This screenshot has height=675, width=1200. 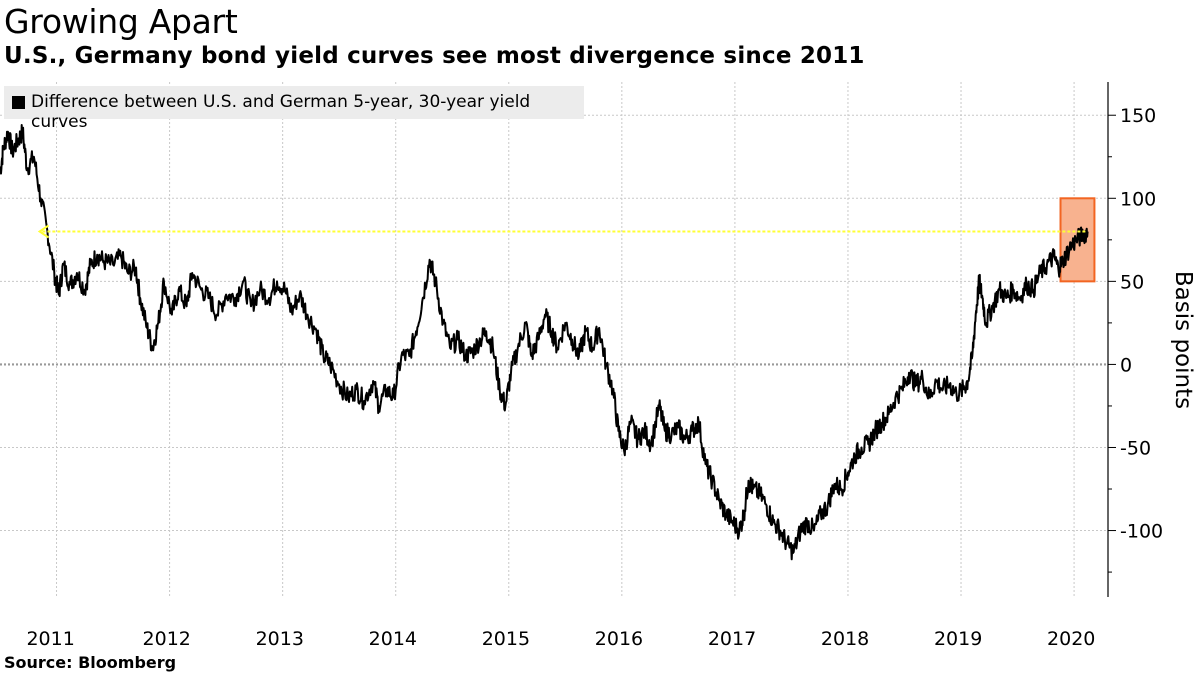 I want to click on y-axis-label: Basis points, so click(x=1183, y=340).